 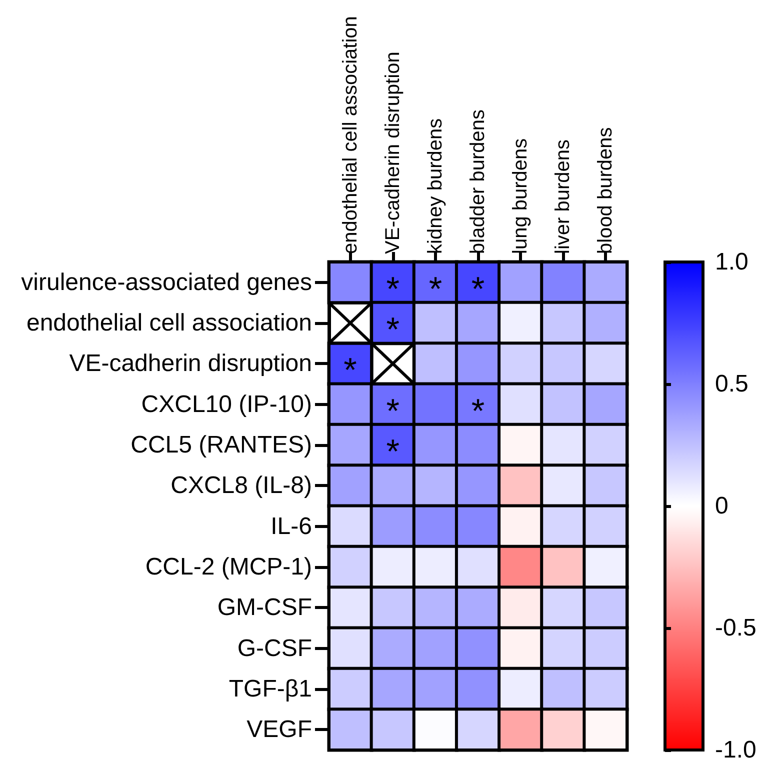 I want to click on x-tick-label: blood burdens, so click(x=605, y=190).